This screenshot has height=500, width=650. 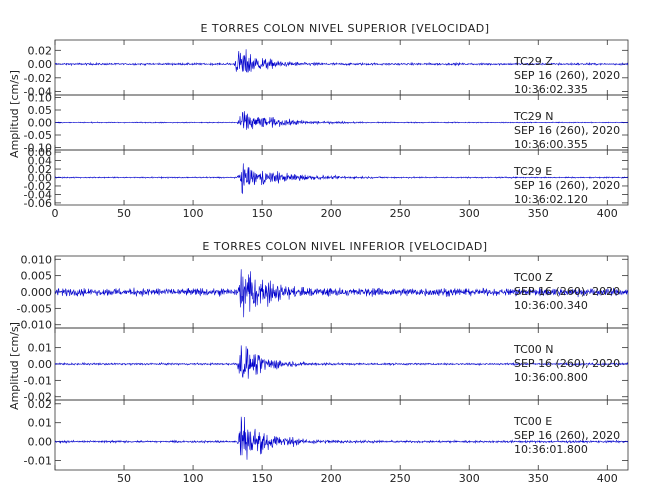 I want to click on y-tick-label: 0.010, so click(x=37, y=259).